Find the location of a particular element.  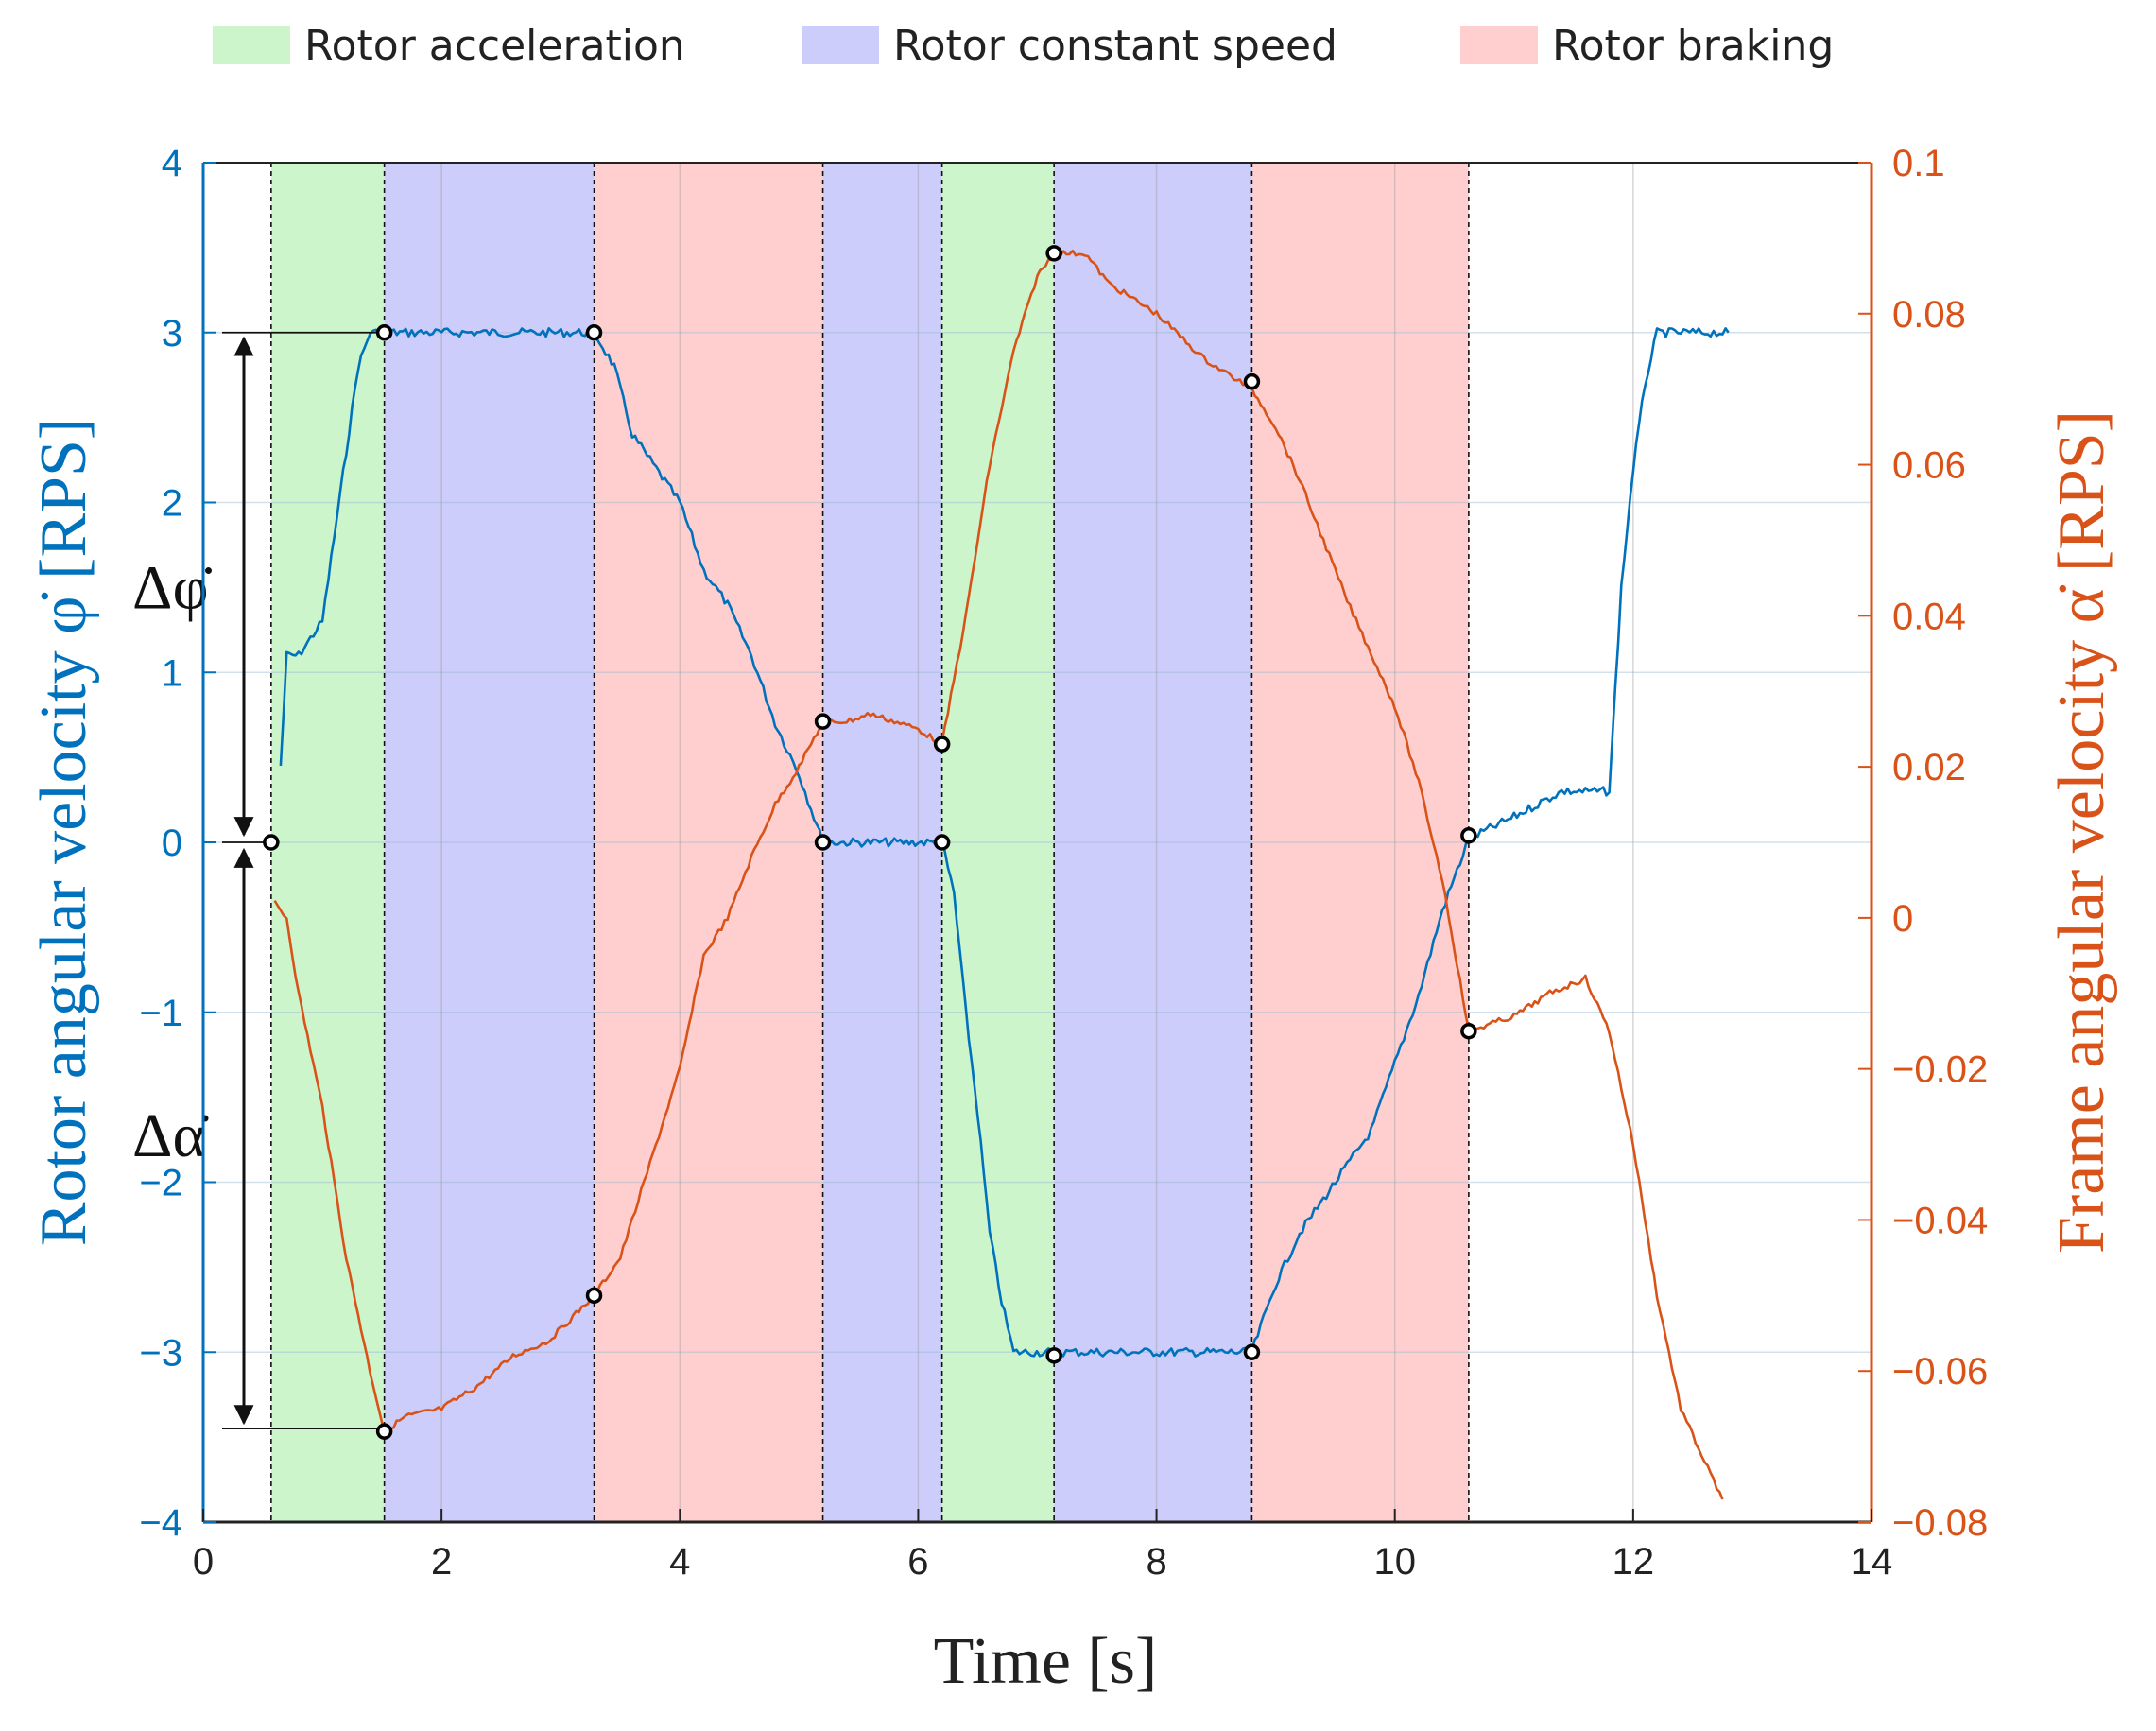

y-tick-label-left: 3 is located at coordinates (172, 334).